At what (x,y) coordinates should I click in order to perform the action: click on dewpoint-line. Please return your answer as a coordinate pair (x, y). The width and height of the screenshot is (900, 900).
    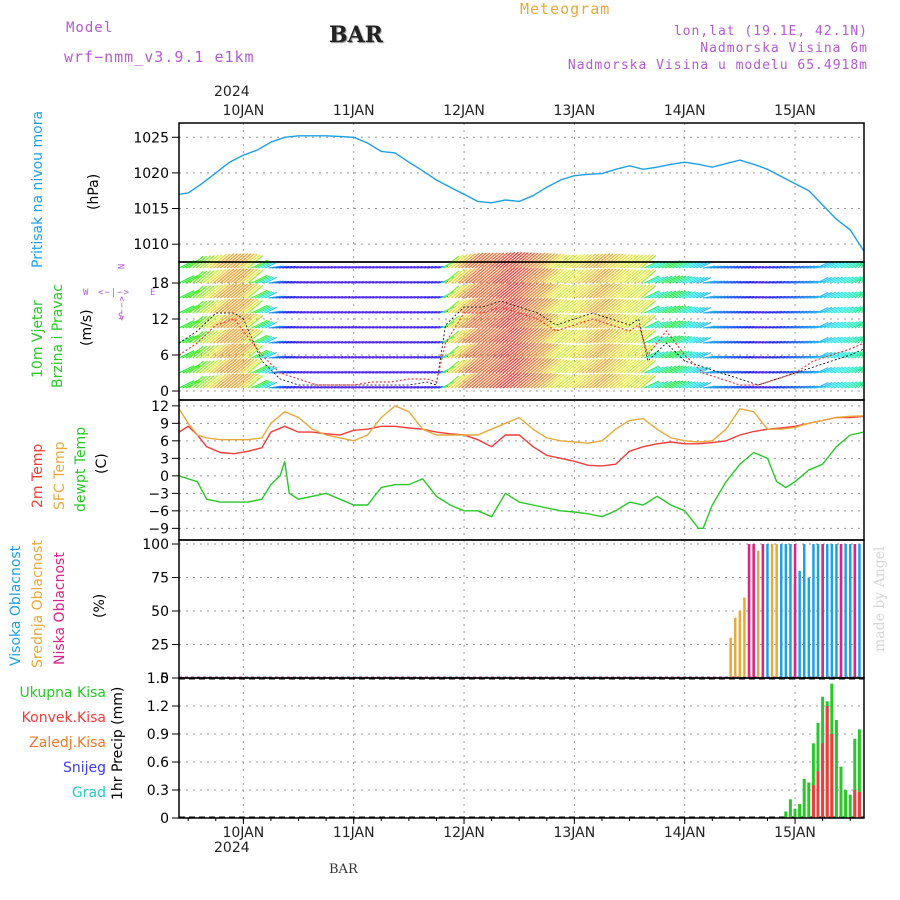
    Looking at the image, I should click on (521, 480).